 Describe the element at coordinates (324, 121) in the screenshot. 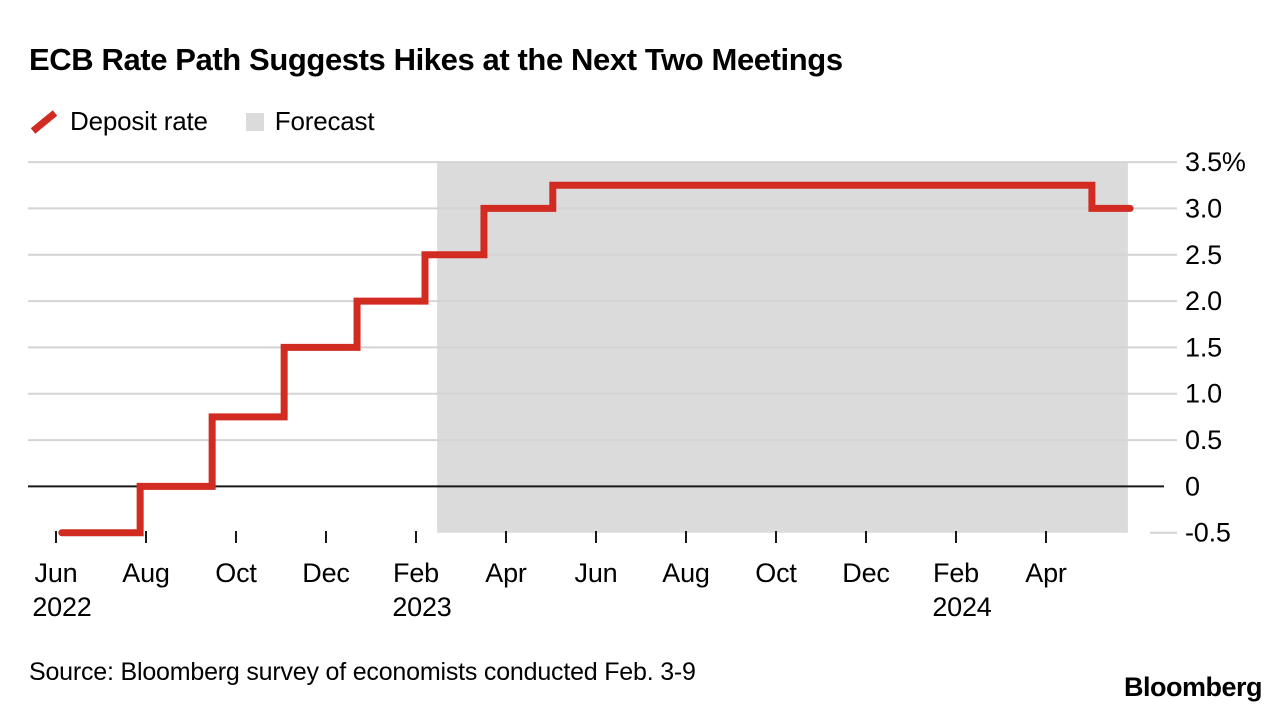

I see `legend-label-forecast: Forecast` at that location.